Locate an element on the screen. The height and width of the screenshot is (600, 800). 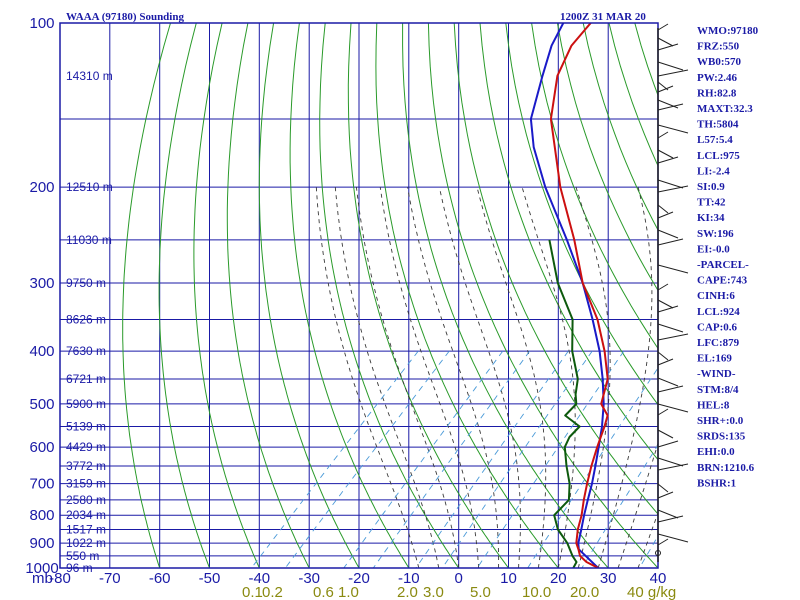
temperature-tick: -70 is located at coordinates (110, 578).